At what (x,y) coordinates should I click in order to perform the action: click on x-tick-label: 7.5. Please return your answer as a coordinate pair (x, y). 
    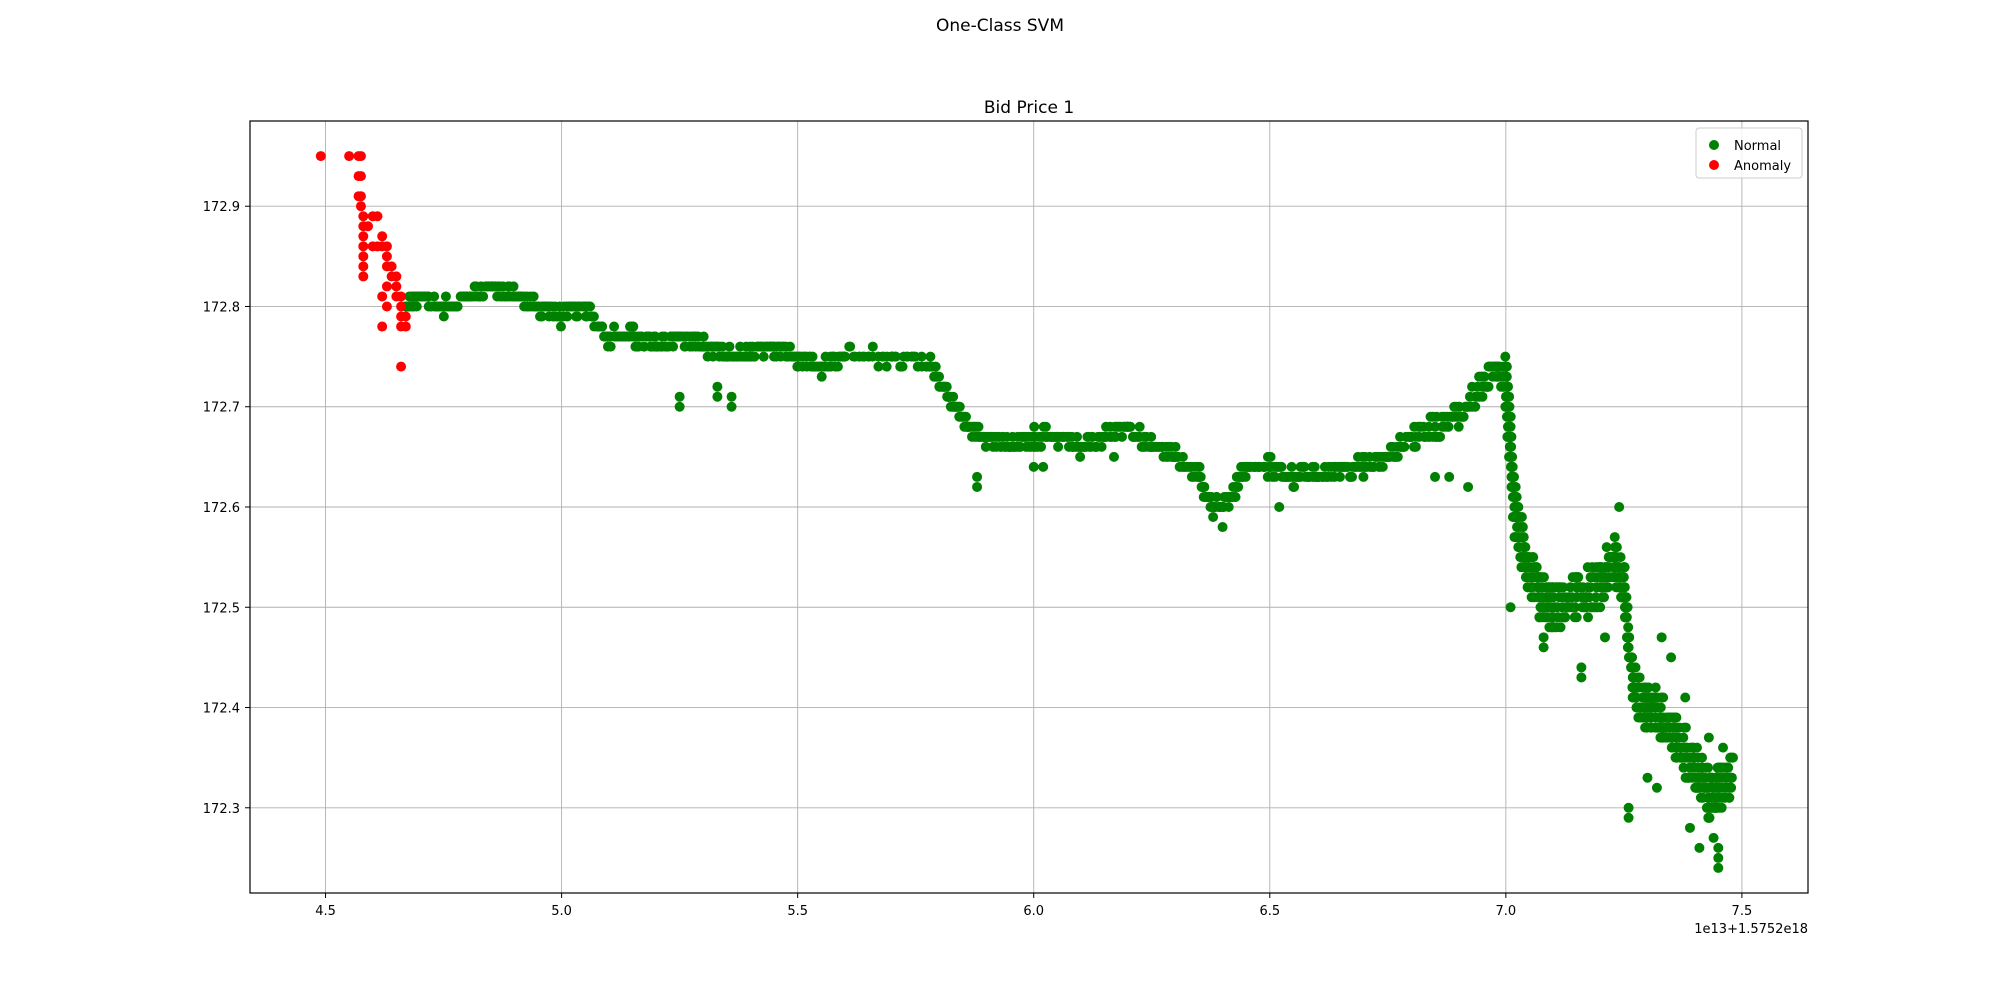
    Looking at the image, I should click on (1742, 911).